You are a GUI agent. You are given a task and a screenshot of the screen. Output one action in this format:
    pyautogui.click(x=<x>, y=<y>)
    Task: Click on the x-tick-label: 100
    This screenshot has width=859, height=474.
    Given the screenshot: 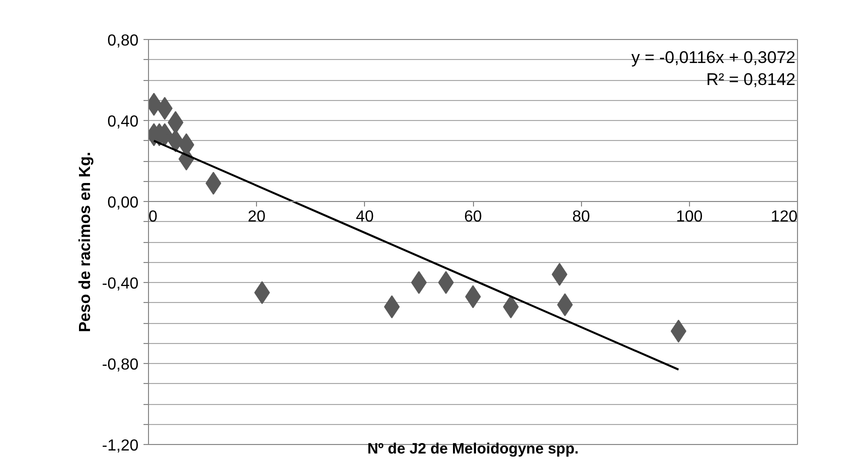 What is the action you would take?
    pyautogui.click(x=689, y=217)
    